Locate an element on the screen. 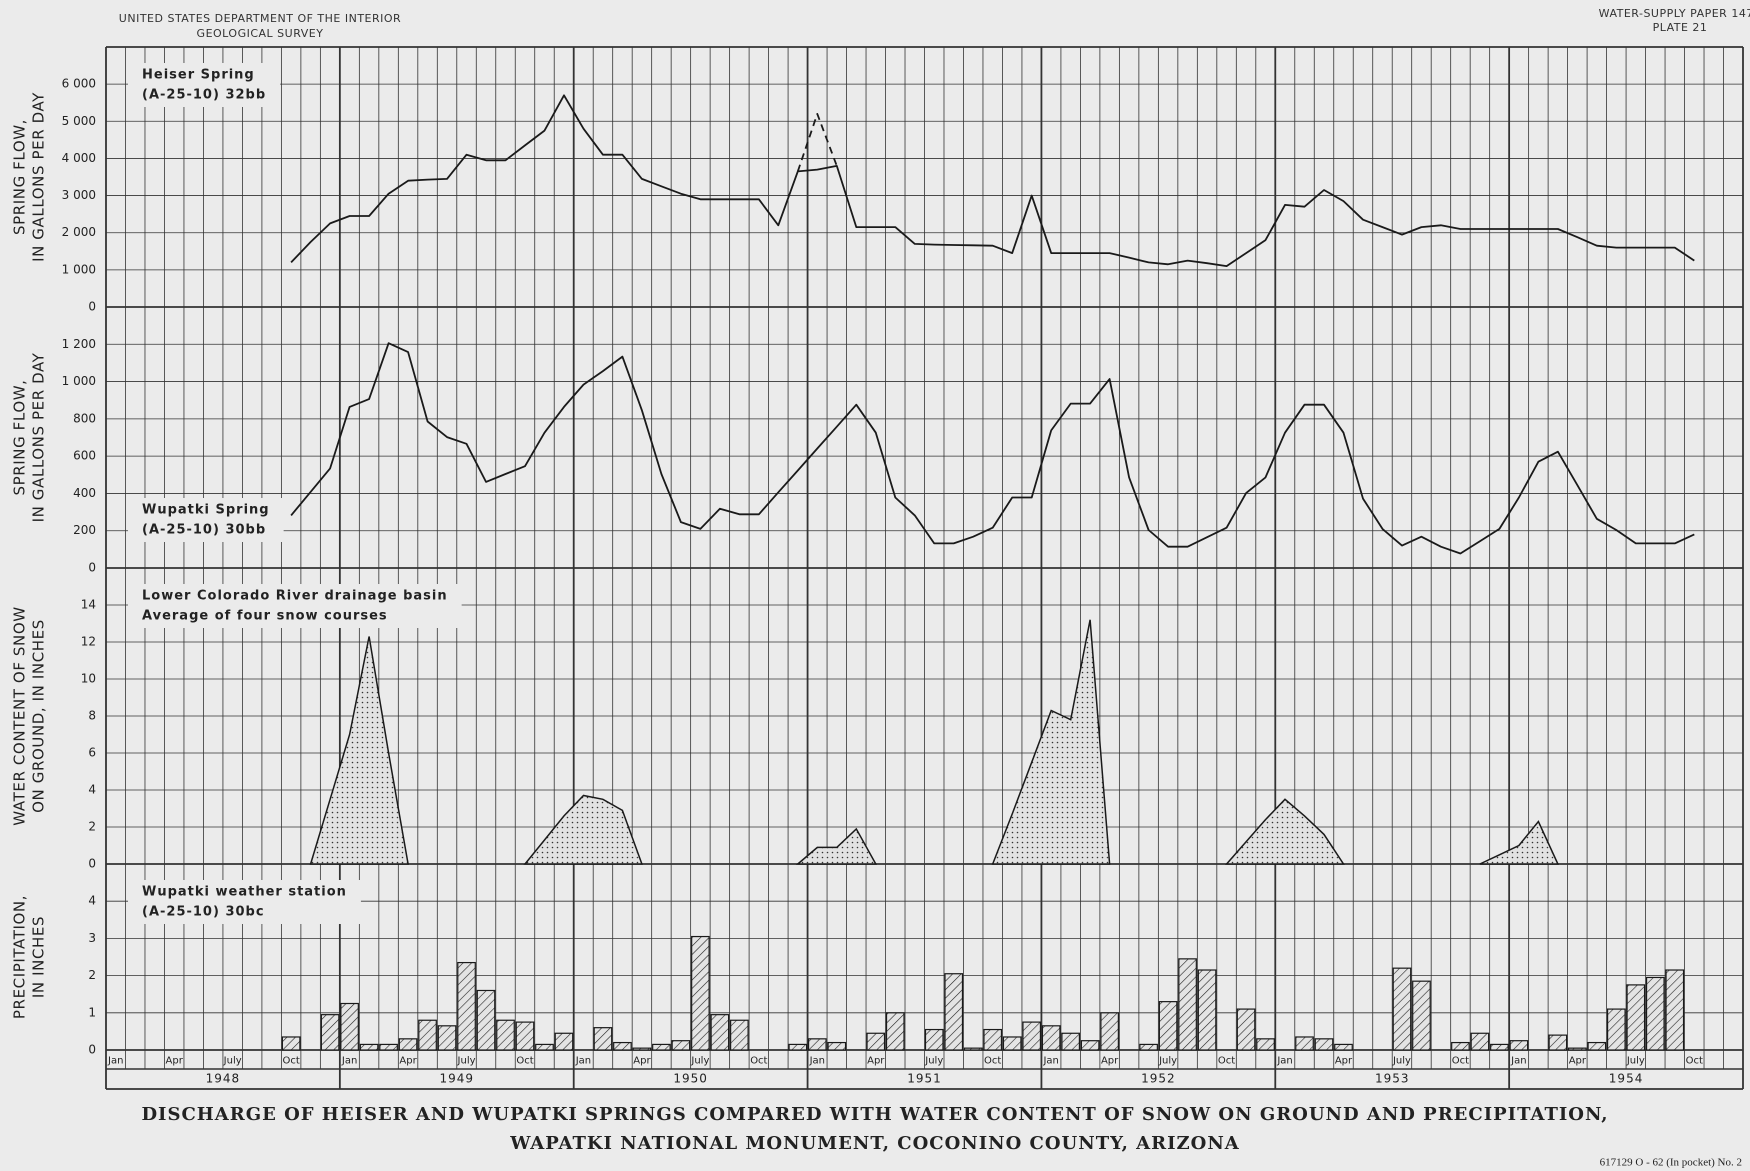  y-tick-label: 4 is located at coordinates (92, 790).